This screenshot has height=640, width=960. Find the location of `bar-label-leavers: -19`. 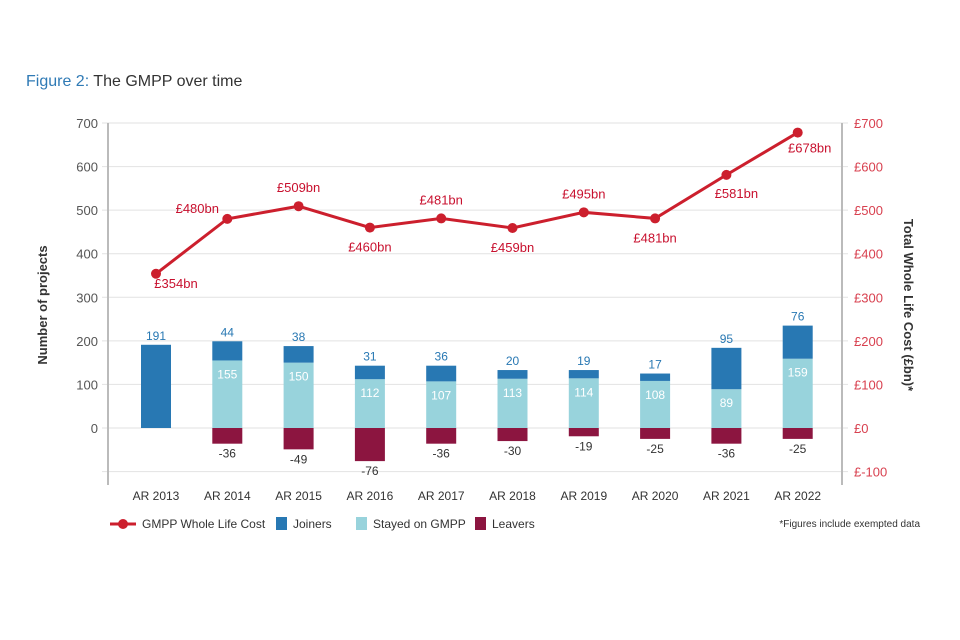

bar-label-leavers: -19 is located at coordinates (584, 446).